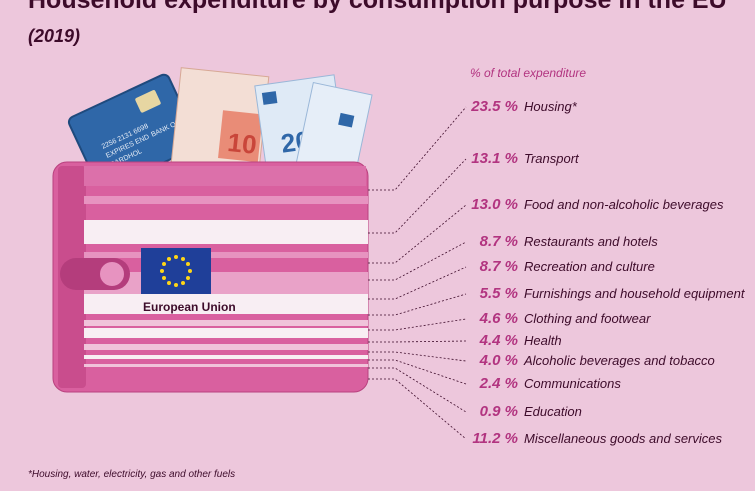  Describe the element at coordinates (494, 106) in the screenshot. I see `value-label: 23.5 %` at that location.